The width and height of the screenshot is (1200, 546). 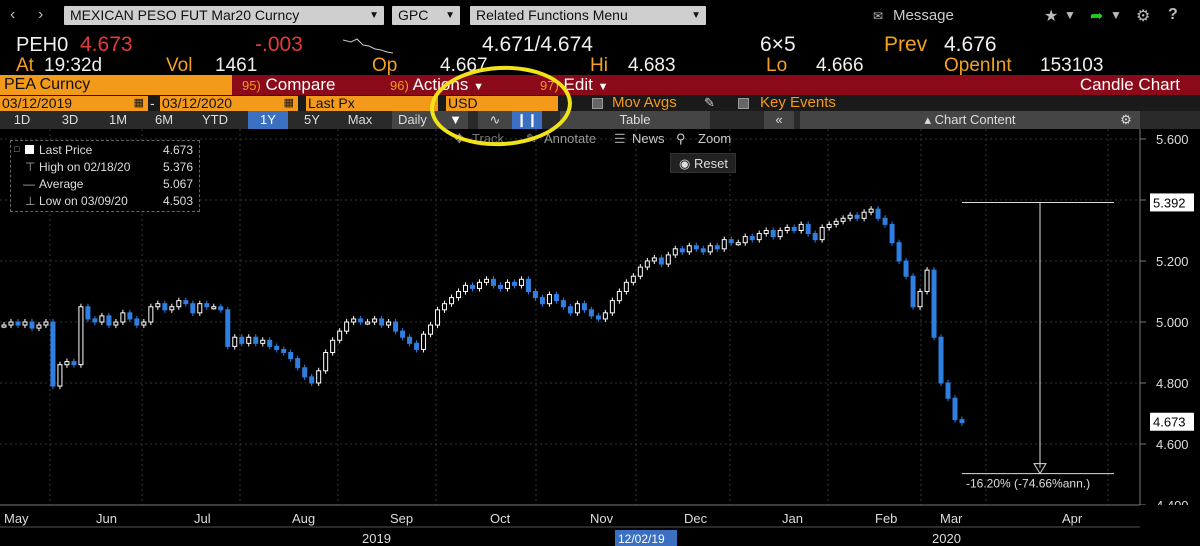 I want to click on field-select: Last Px, so click(x=372, y=103).